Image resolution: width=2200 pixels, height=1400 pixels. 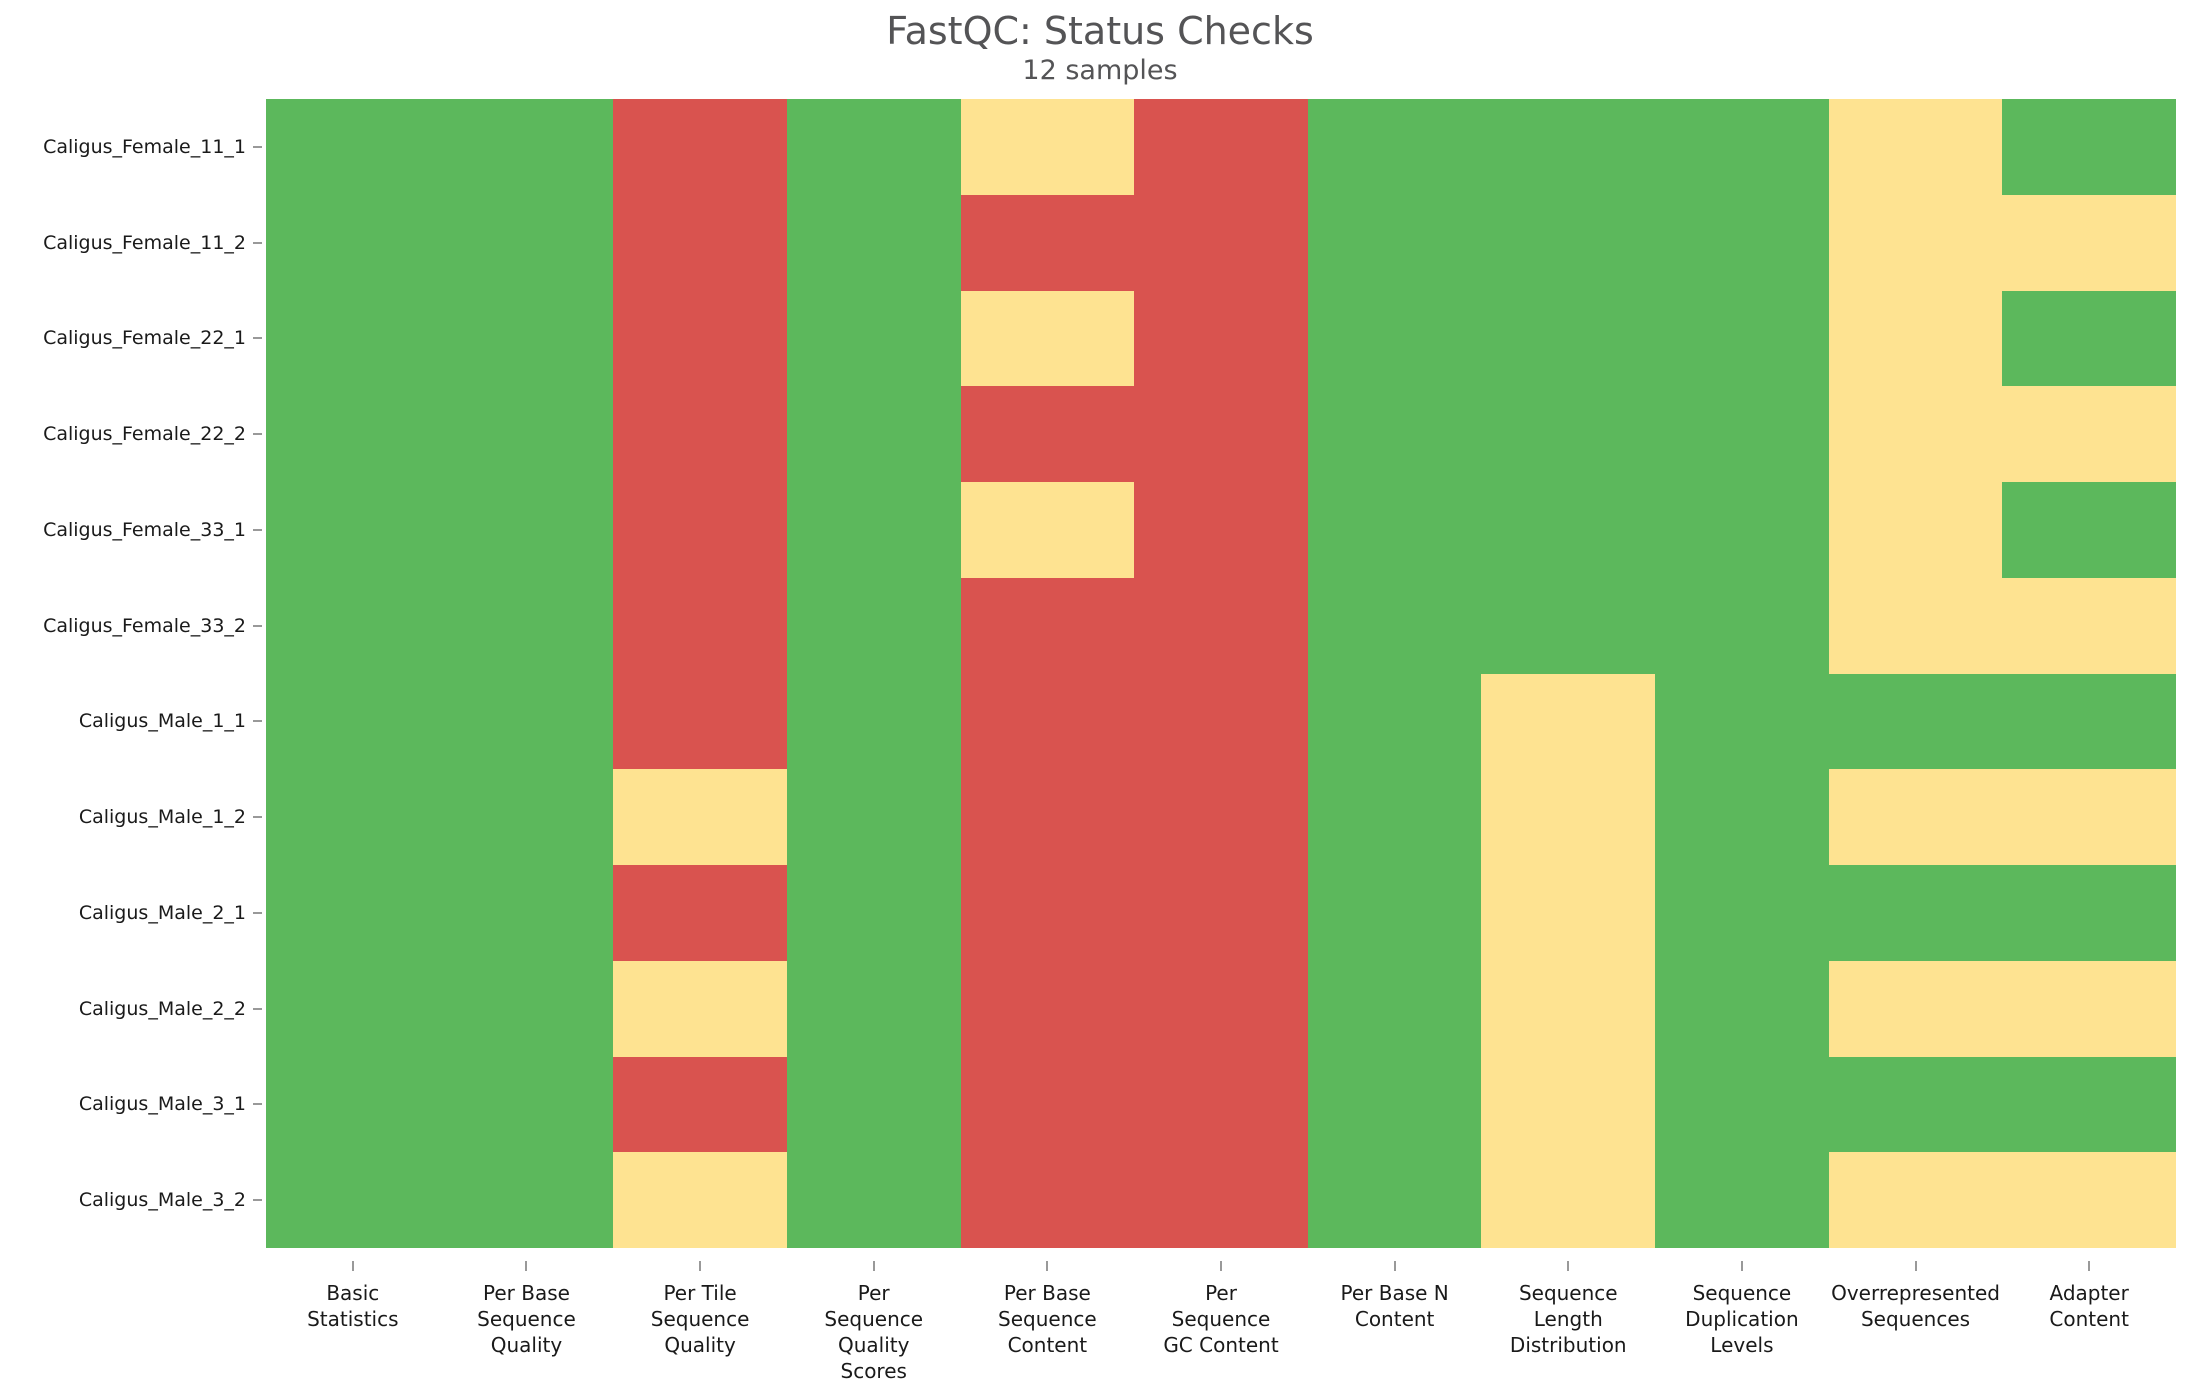 What do you see at coordinates (144, 146) in the screenshot?
I see `y-tick-label: Caligus_Female_11_1` at bounding box center [144, 146].